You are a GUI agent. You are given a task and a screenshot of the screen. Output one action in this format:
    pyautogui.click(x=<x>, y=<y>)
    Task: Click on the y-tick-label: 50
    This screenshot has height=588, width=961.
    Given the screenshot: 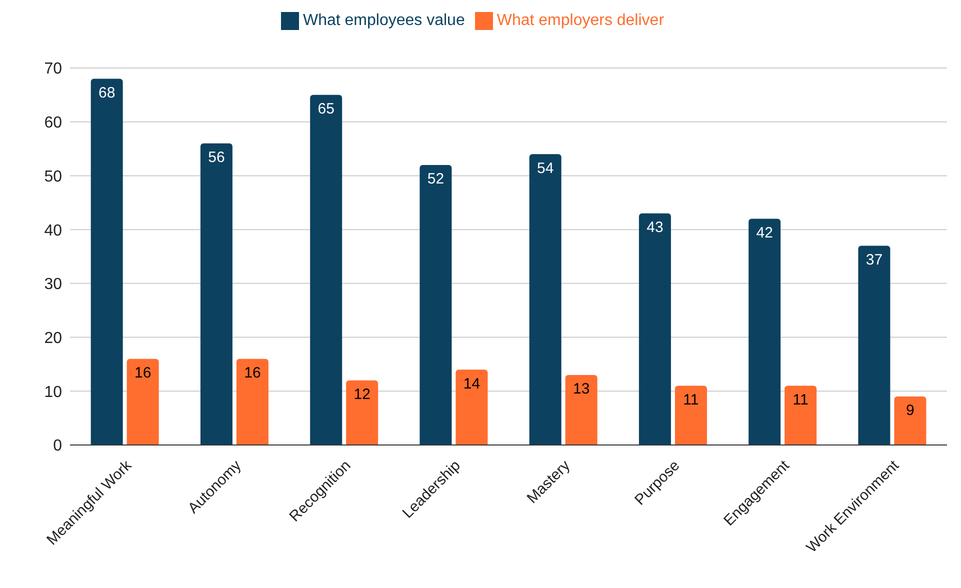 What is the action you would take?
    pyautogui.click(x=53, y=177)
    